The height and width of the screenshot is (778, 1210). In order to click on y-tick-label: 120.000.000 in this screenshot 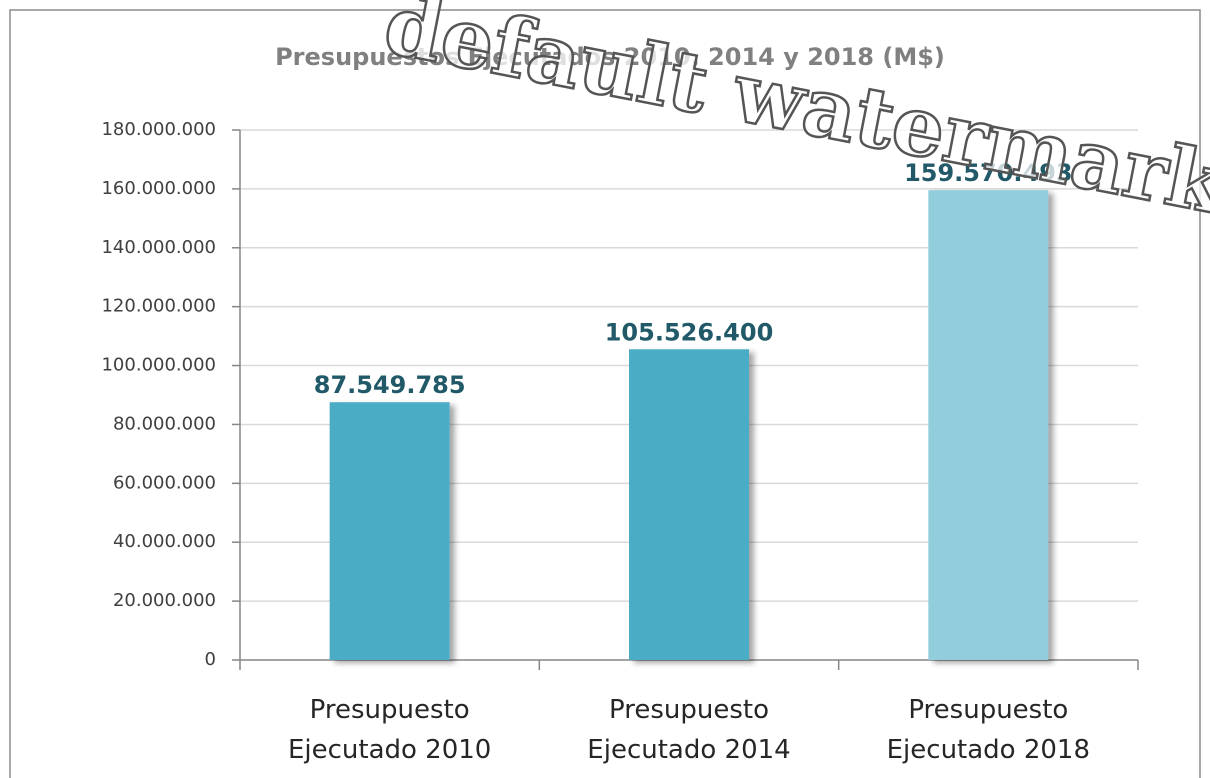, I will do `click(158, 306)`.